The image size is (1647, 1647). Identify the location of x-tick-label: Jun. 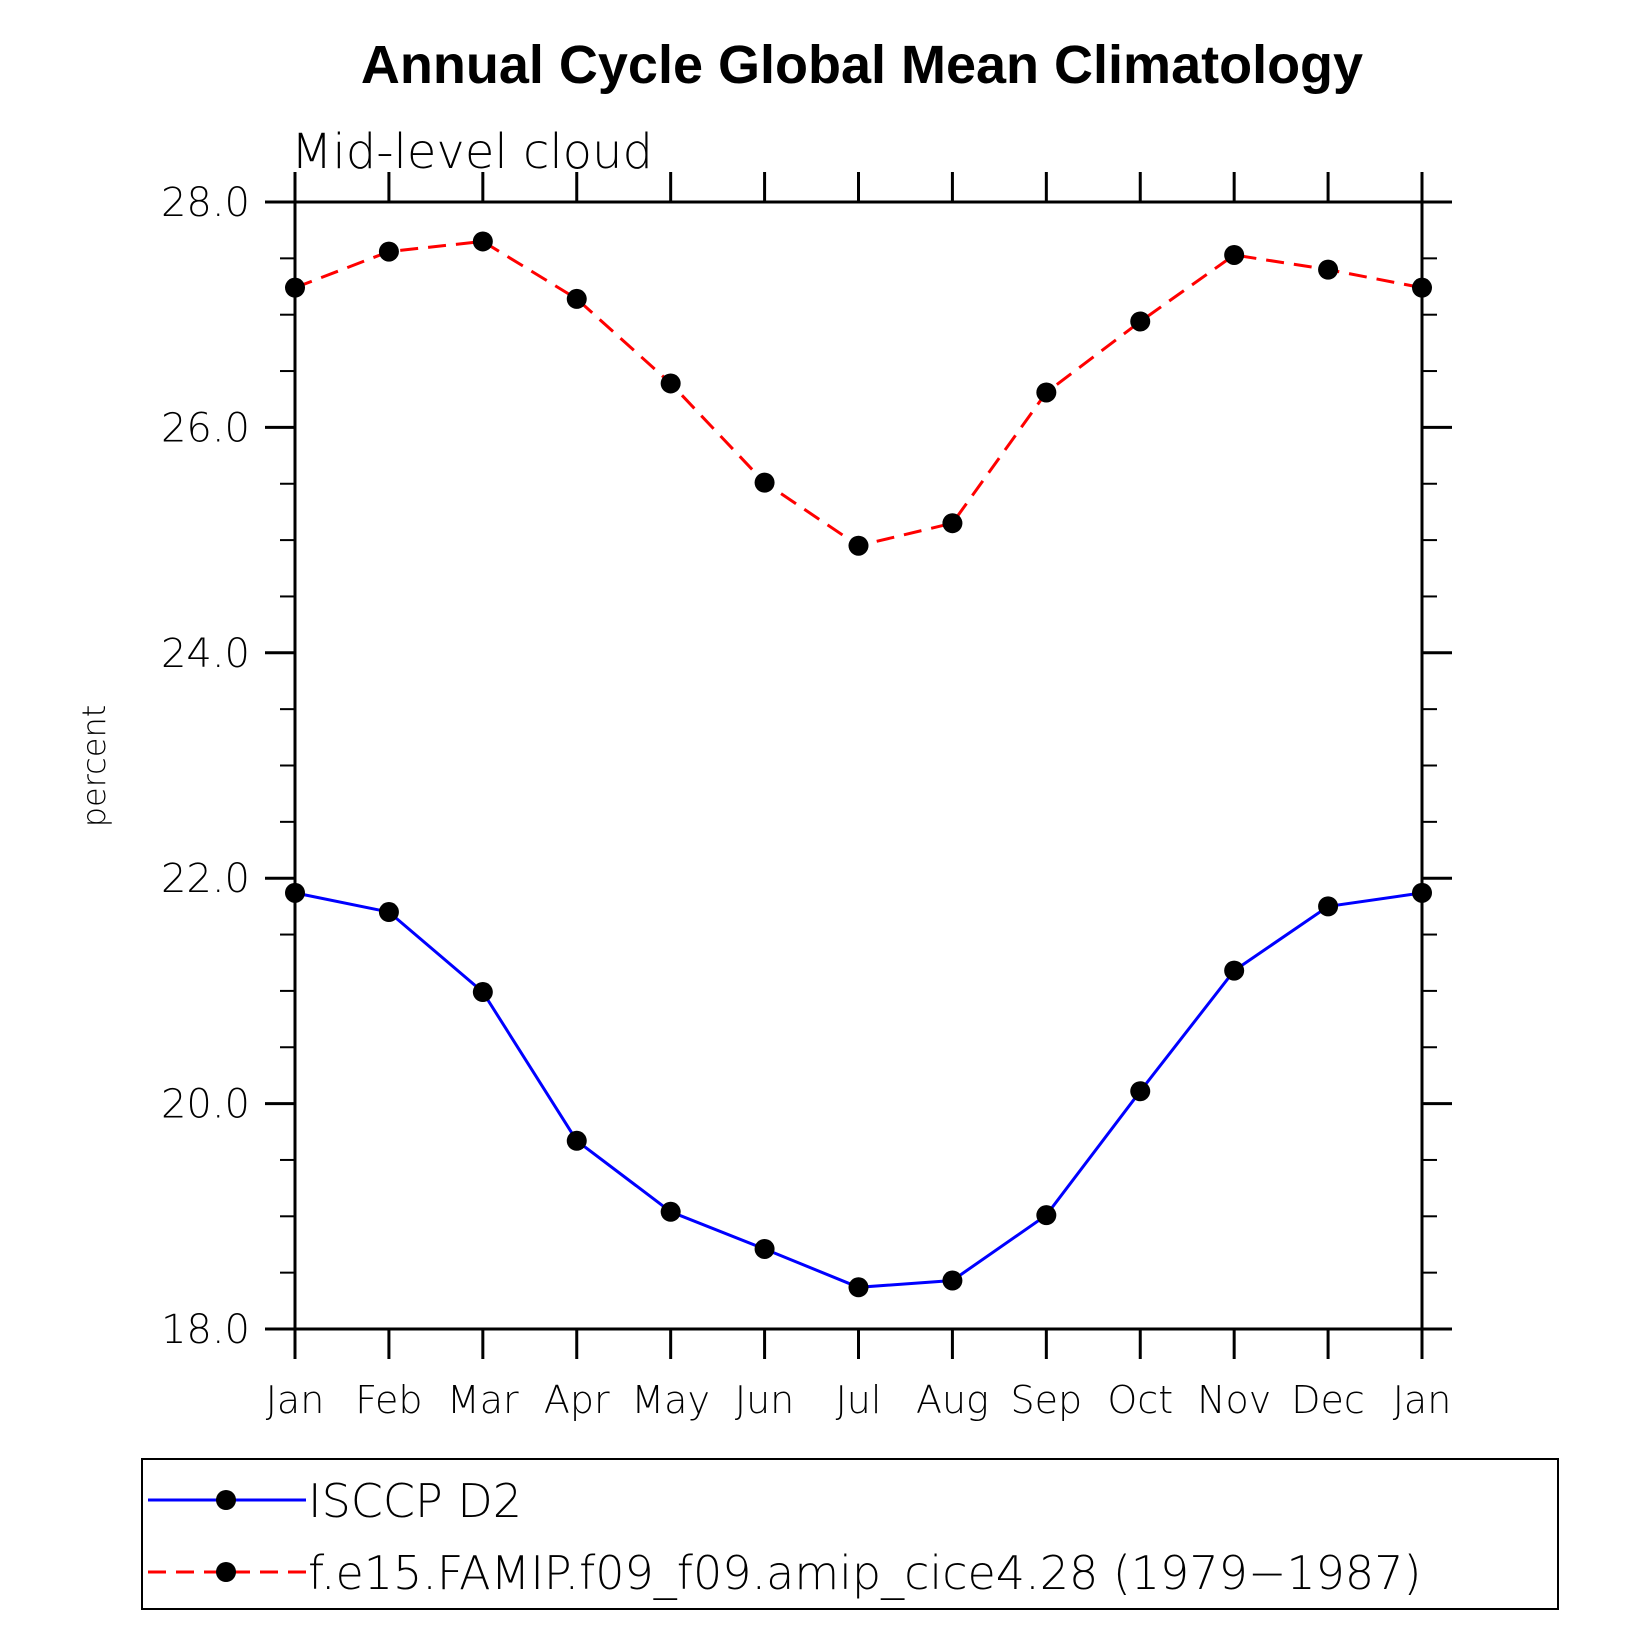
(764, 1400).